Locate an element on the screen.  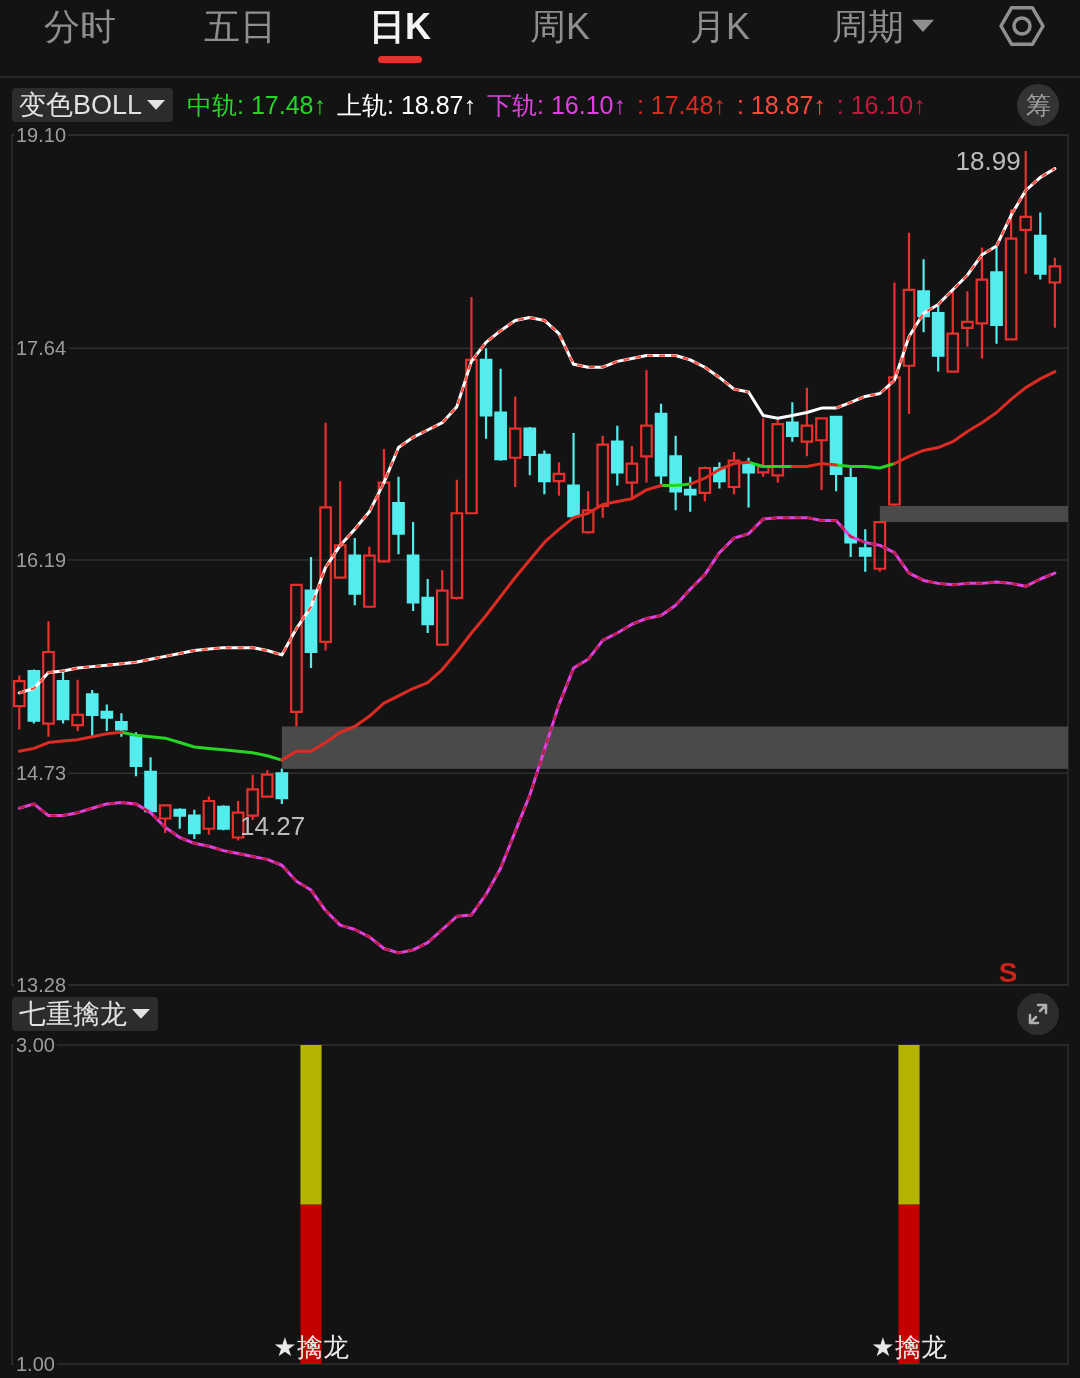
panel-title: 变色BOLL is located at coordinates (93, 105).